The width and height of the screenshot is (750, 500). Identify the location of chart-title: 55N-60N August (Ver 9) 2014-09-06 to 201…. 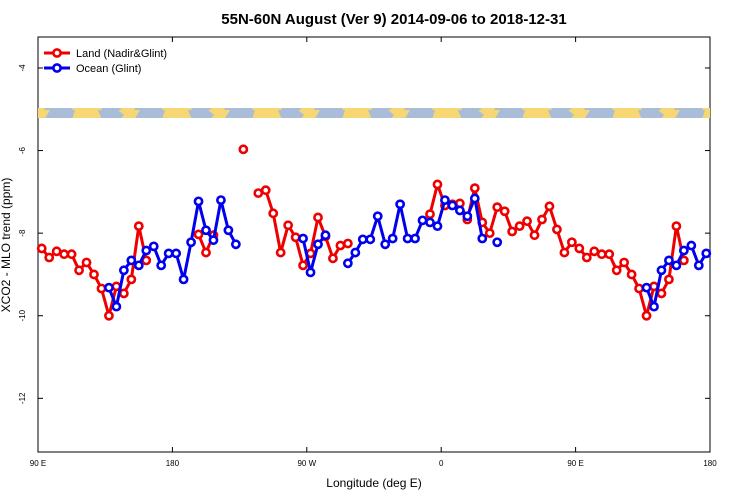
(393, 19).